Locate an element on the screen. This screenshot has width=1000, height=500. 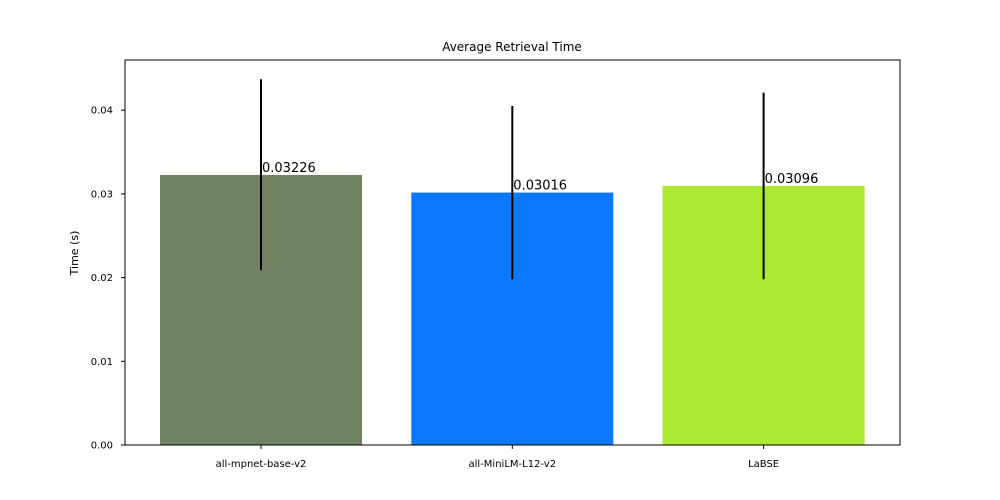
chart-title: Average Retrieval Time is located at coordinates (512, 47).